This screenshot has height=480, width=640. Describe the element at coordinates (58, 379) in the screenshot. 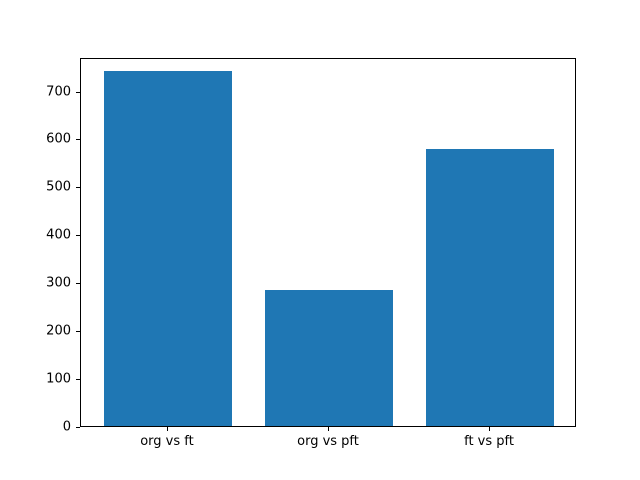

I see `y-tick-label: 100` at that location.